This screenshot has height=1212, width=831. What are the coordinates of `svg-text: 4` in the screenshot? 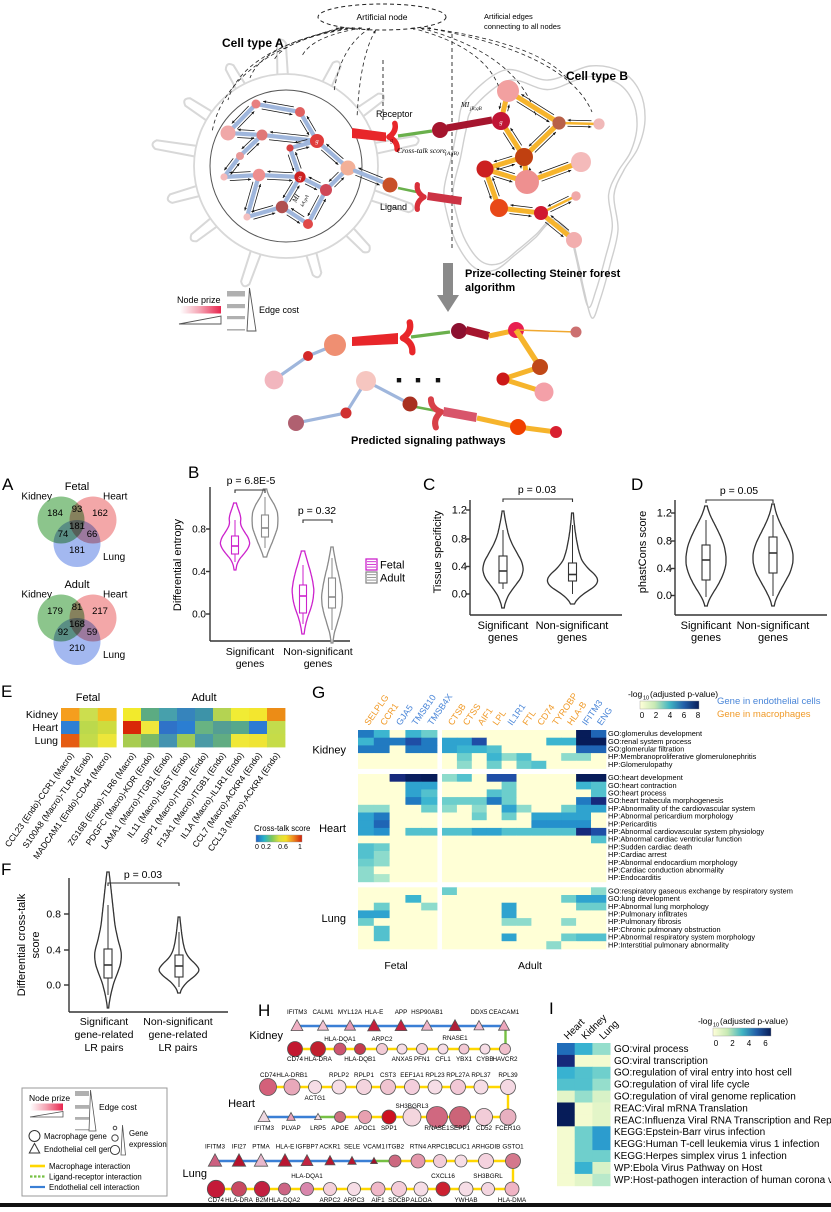 It's located at (670, 715).